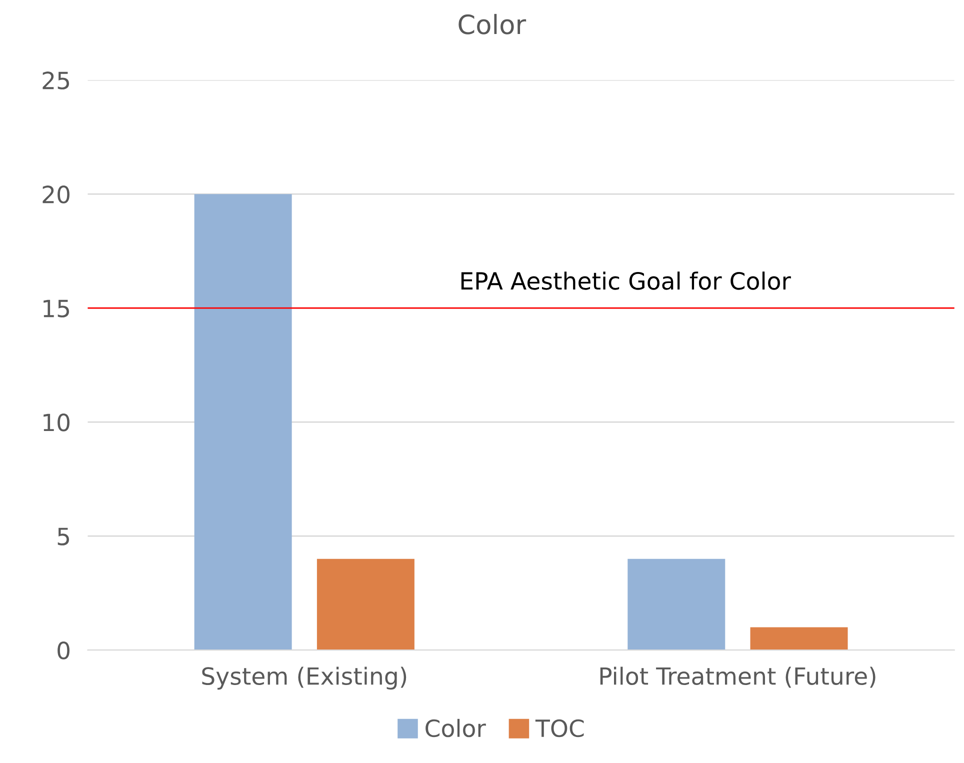  What do you see at coordinates (626, 281) in the screenshot?
I see `ref-line-label: EPA Aesthetic Goal for Color` at bounding box center [626, 281].